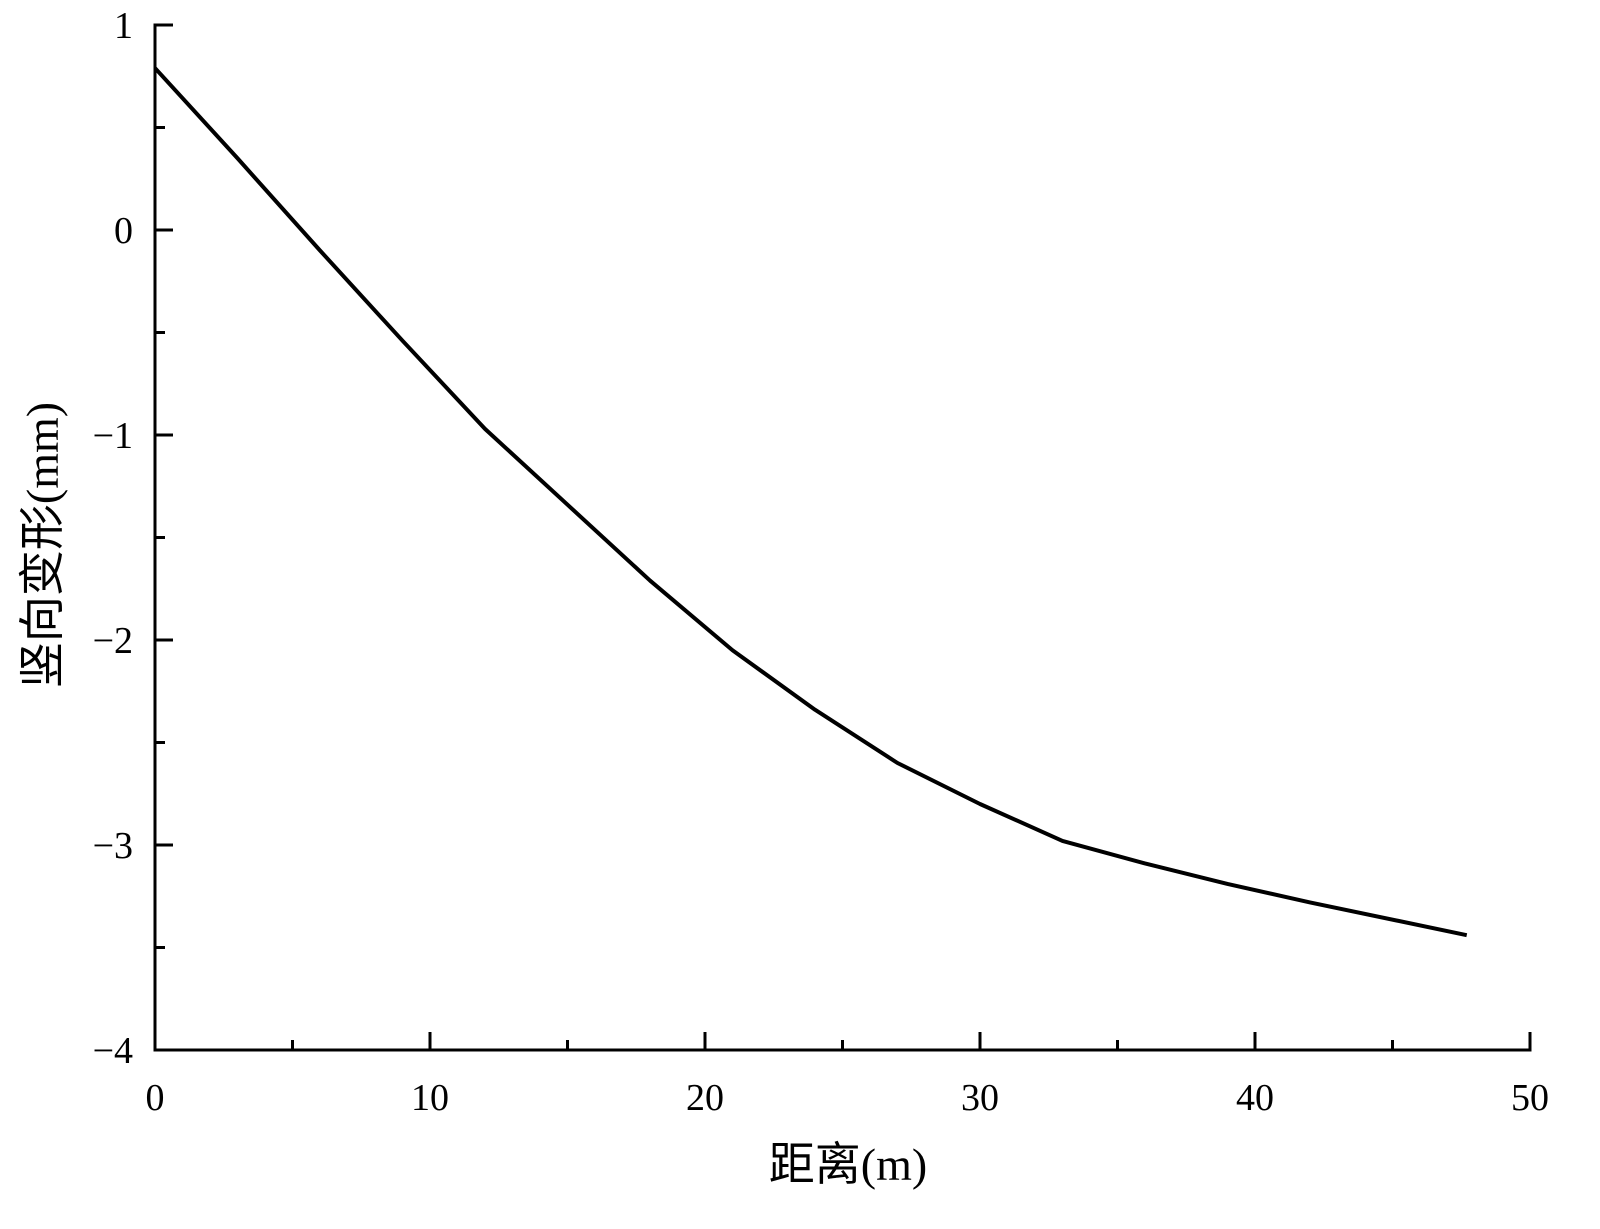 The height and width of the screenshot is (1229, 1600). What do you see at coordinates (123, 231) in the screenshot?
I see `y-tick-label: 0` at bounding box center [123, 231].